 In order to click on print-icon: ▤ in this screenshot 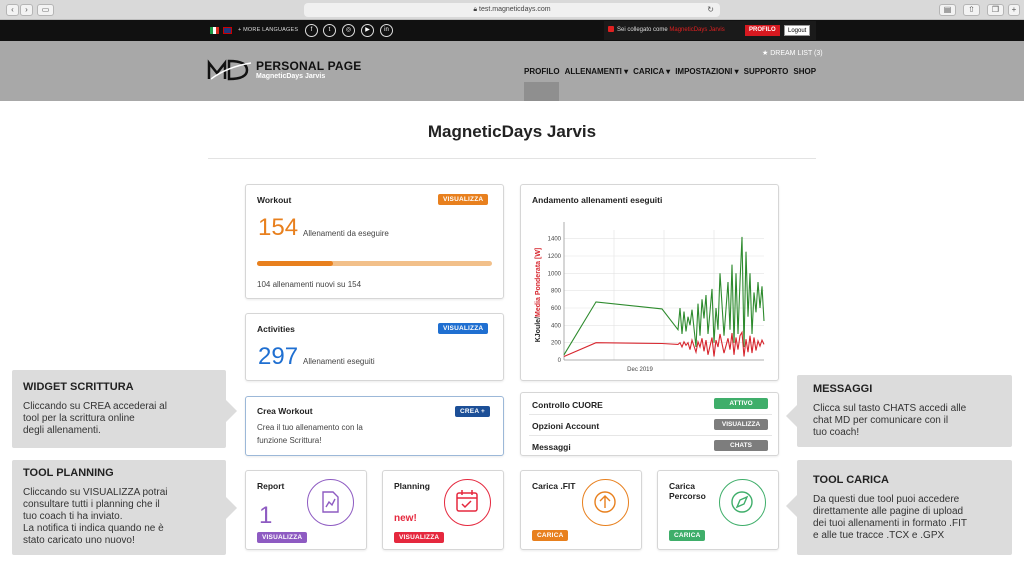, I will do `click(947, 10)`.